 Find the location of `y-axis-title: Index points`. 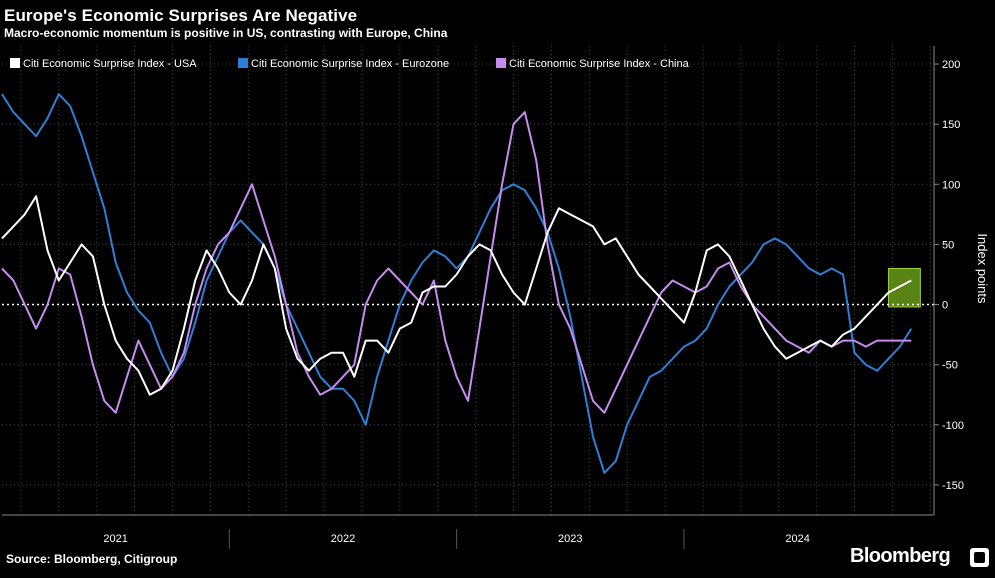

y-axis-title: Index points is located at coordinates (982, 268).